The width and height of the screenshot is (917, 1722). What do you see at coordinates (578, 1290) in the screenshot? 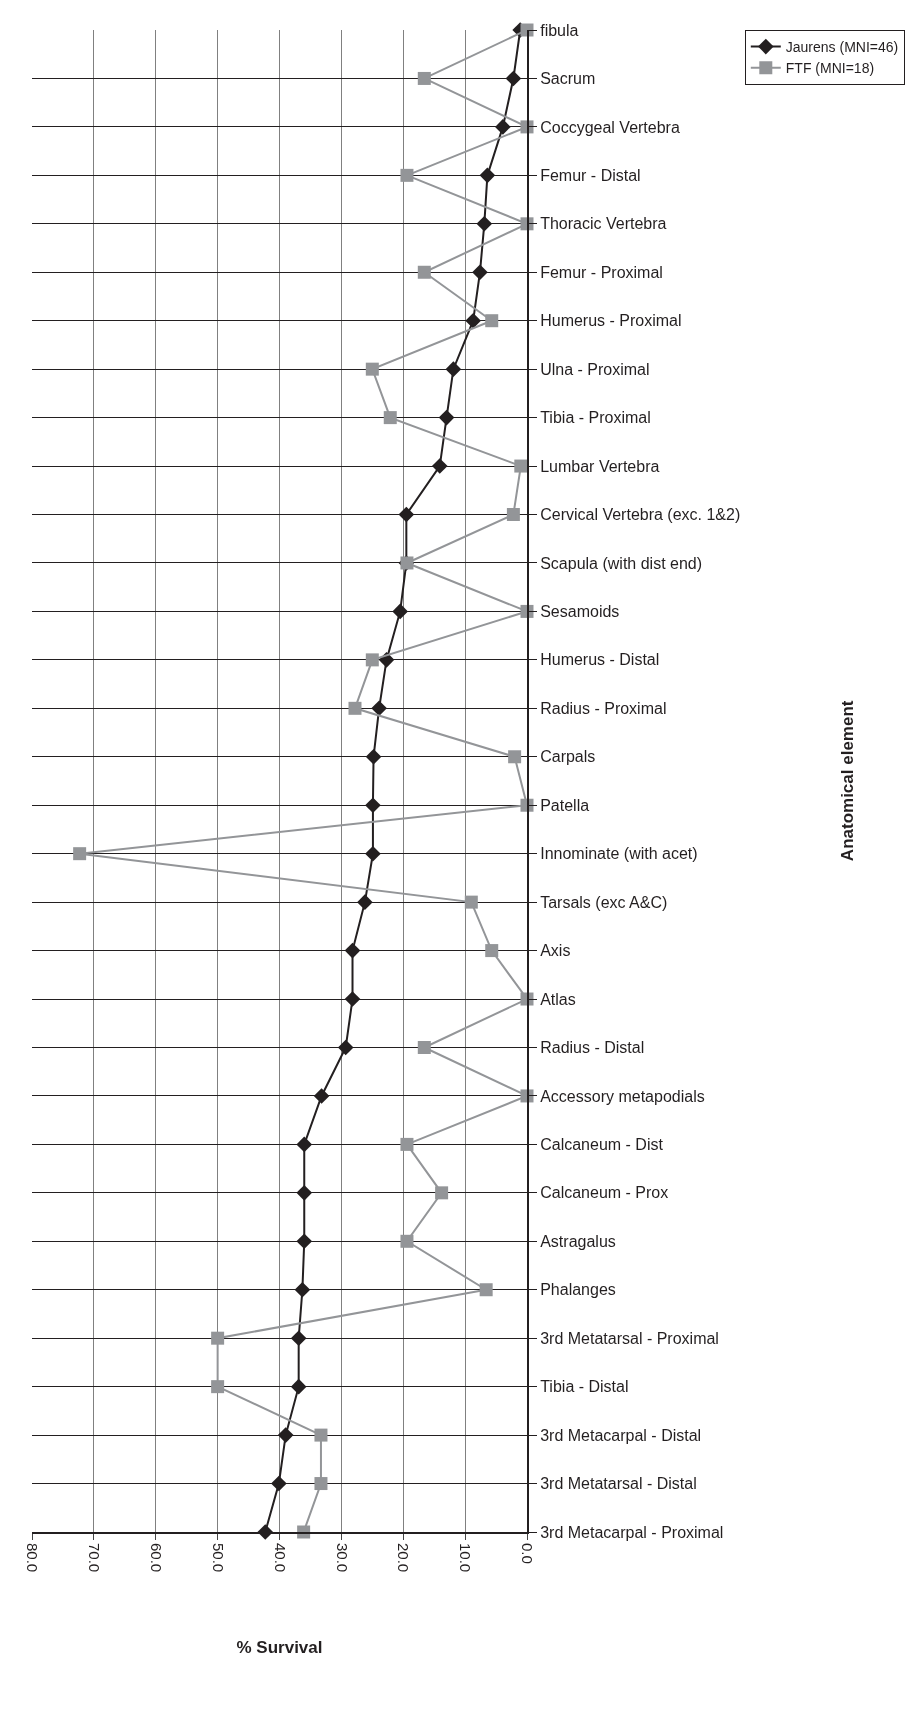
I see `y-tick-label: Phalanges` at bounding box center [578, 1290].